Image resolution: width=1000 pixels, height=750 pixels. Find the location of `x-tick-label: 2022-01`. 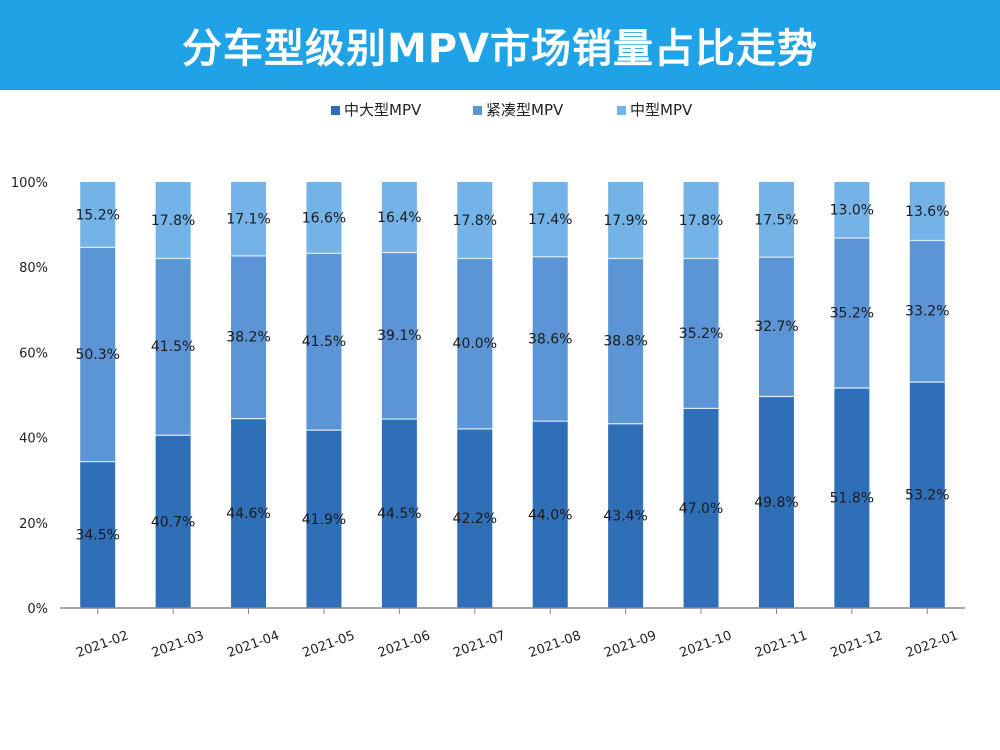

x-tick-label: 2022-01 is located at coordinates (932, 644).